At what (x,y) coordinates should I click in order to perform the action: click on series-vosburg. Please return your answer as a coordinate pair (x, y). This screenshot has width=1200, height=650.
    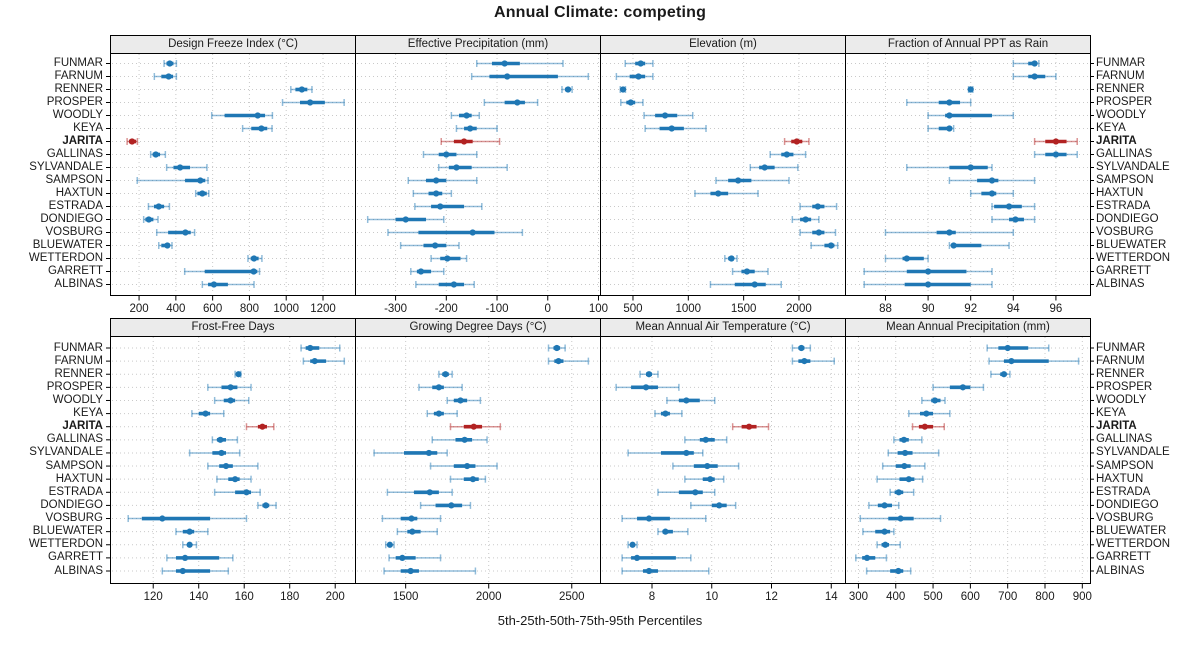
    Looking at the image, I should click on (455, 232).